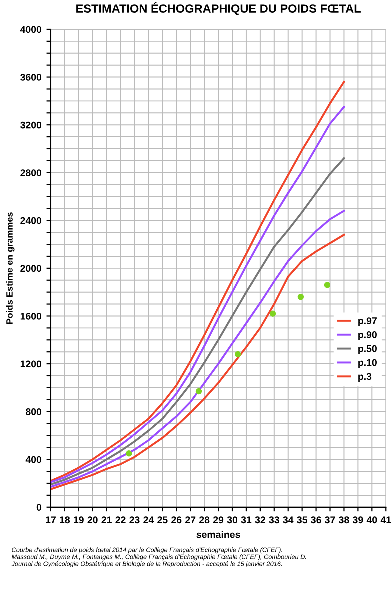 The height and width of the screenshot is (590, 392). I want to click on x-tick-label: 37, so click(330, 520).